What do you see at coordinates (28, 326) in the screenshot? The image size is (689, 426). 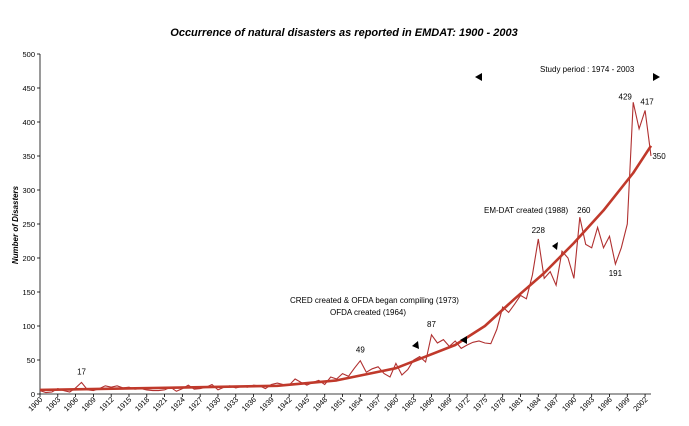 I see `y-tick-label: 100` at bounding box center [28, 326].